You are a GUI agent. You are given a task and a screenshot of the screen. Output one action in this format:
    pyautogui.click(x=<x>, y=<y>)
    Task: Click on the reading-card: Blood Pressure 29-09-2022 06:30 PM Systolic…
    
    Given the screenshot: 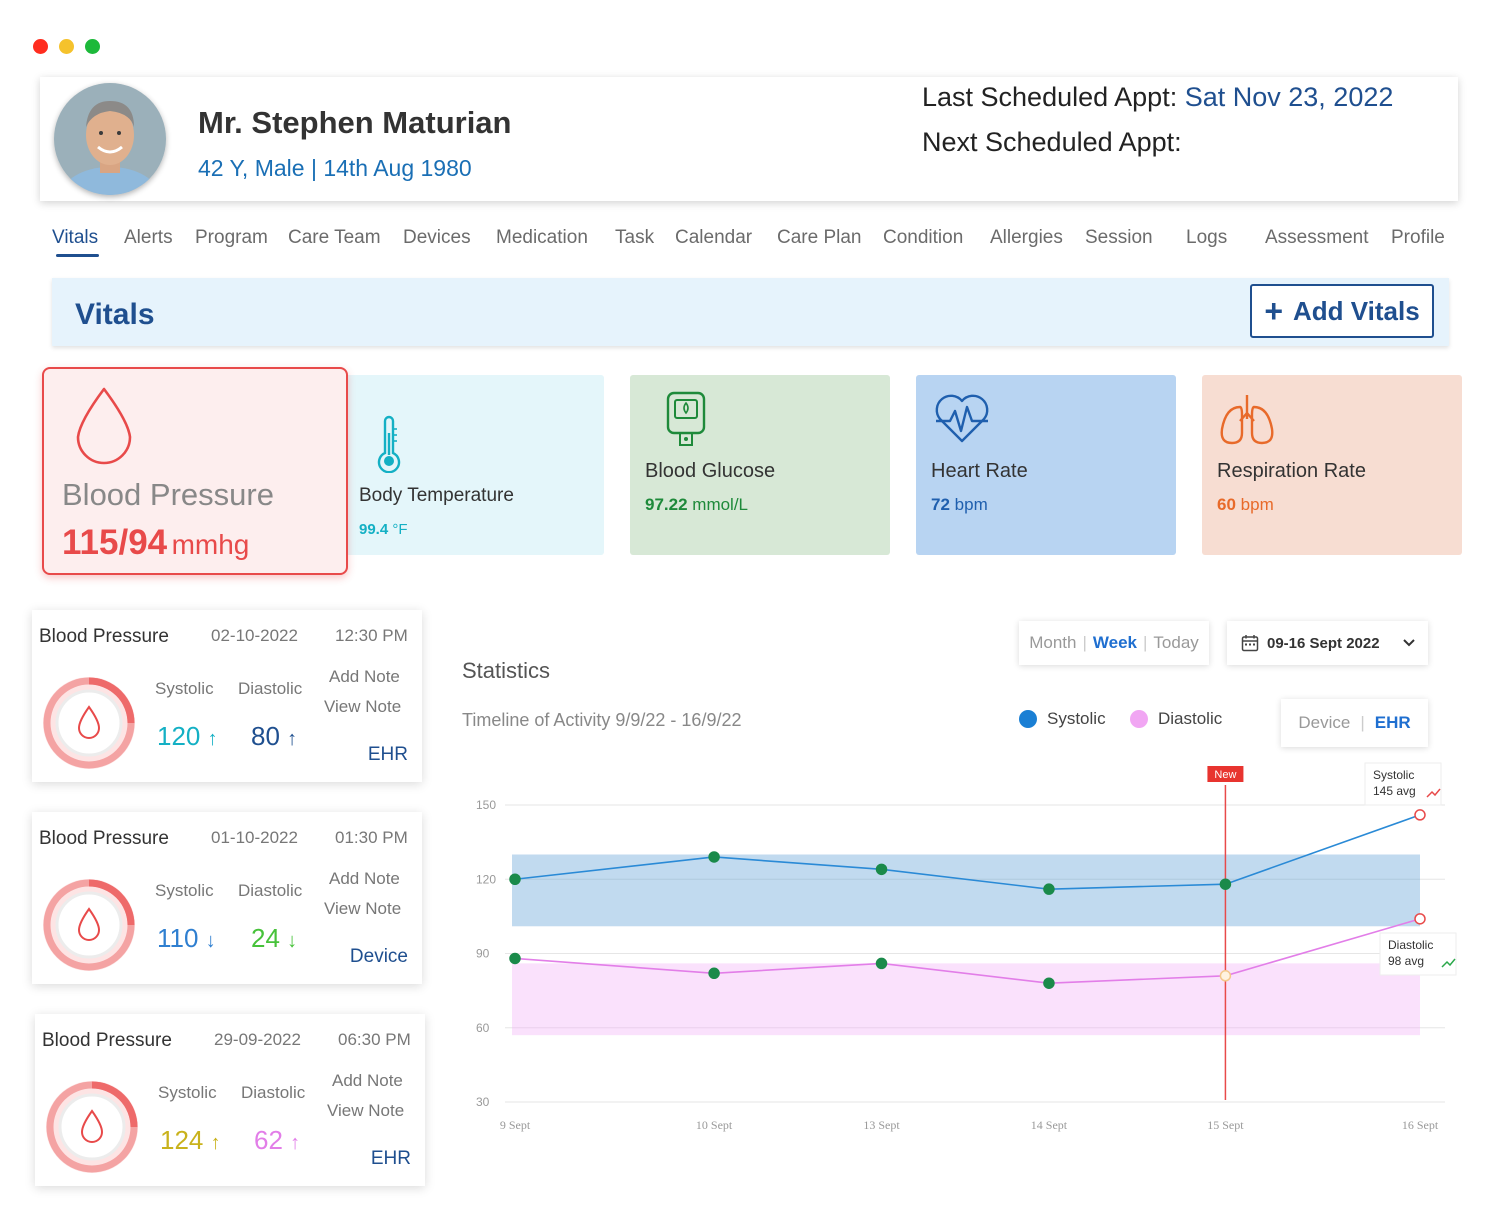 What is the action you would take?
    pyautogui.click(x=230, y=1100)
    